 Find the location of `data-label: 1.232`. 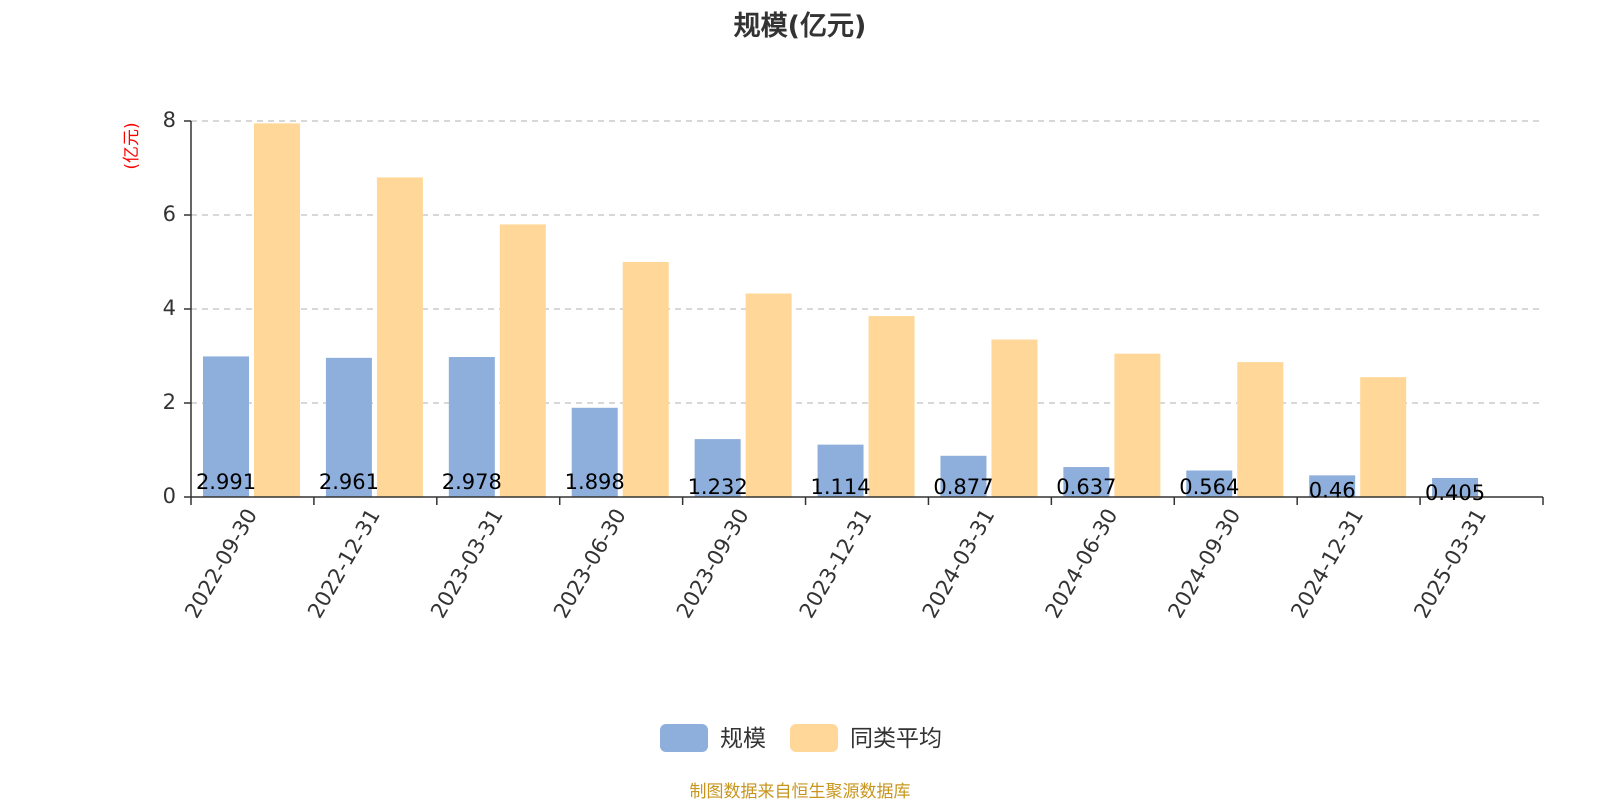

data-label: 1.232 is located at coordinates (718, 487).